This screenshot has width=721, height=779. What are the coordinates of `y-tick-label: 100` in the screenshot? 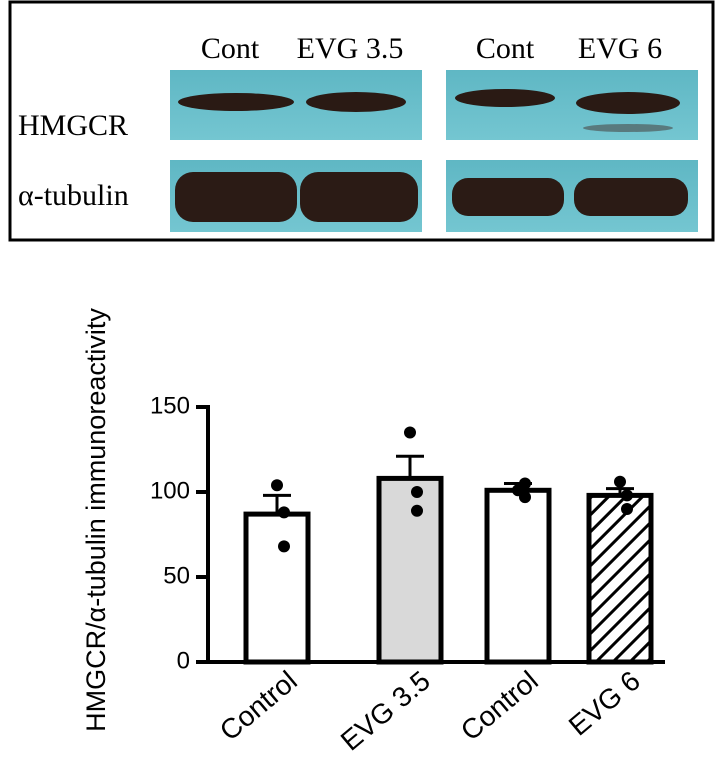 It's located at (170, 490).